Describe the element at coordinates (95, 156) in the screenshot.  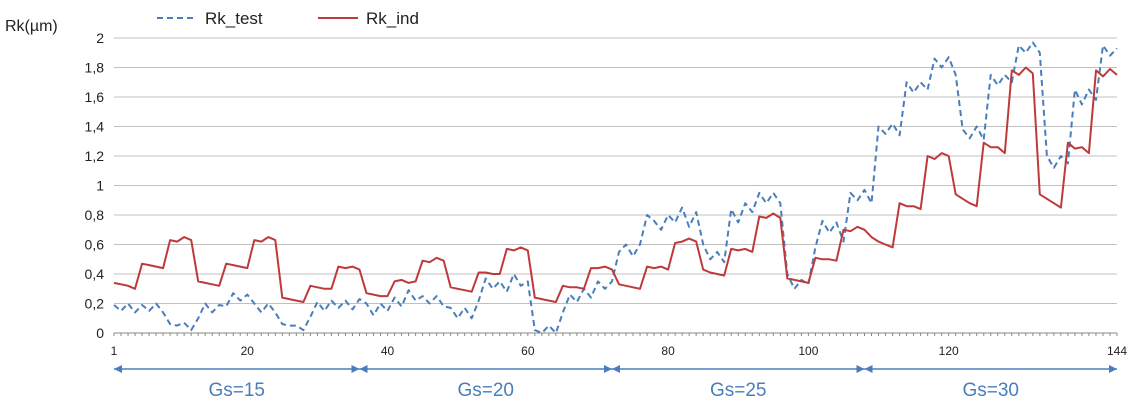
I see `y-tick-label: 1,2` at that location.